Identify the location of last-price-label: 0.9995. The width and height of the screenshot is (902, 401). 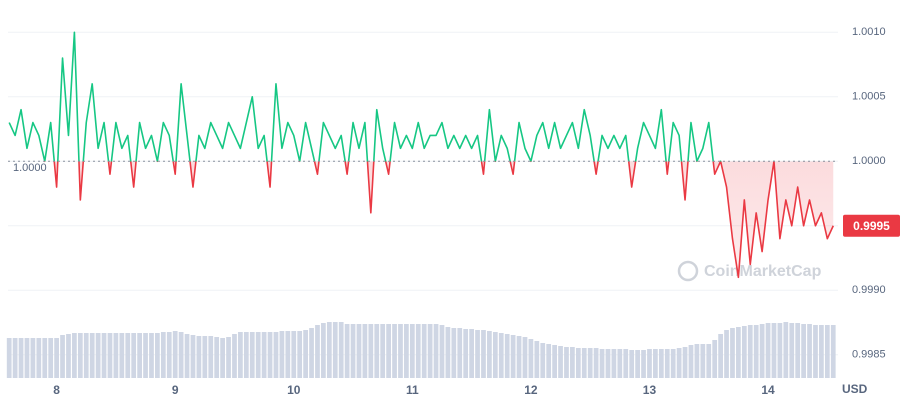
(871, 226).